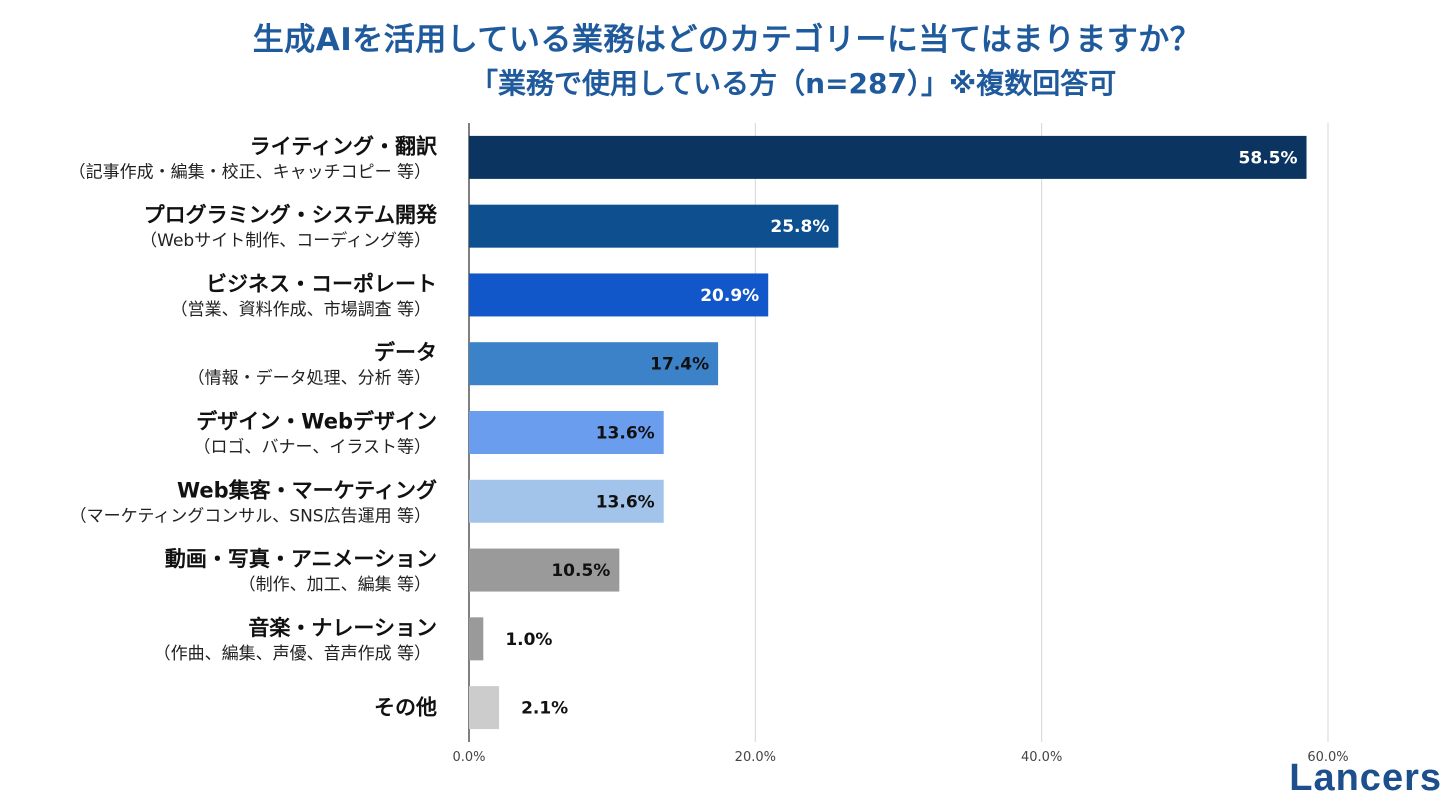 The image size is (1454, 802). What do you see at coordinates (1268, 158) in the screenshot?
I see `data-label: 58.5%` at bounding box center [1268, 158].